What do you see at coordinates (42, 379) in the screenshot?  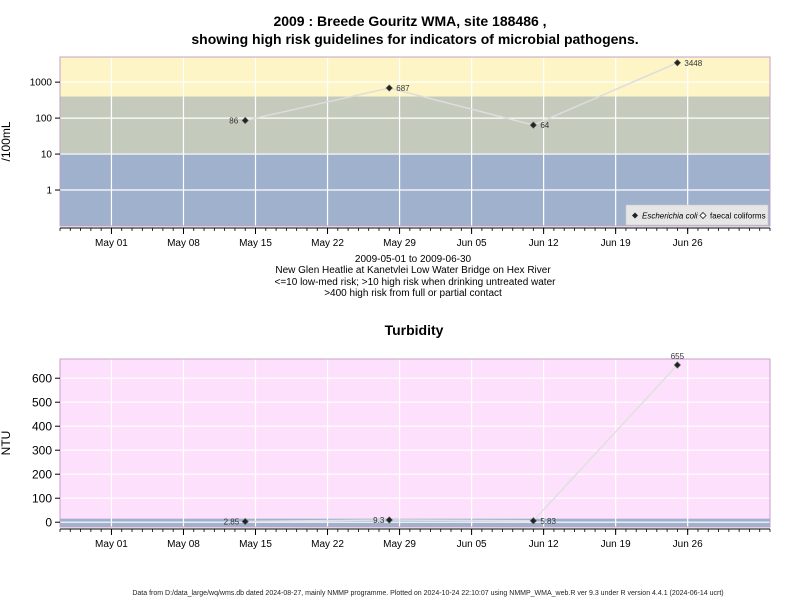 I see `y-tick-label: 600` at bounding box center [42, 379].